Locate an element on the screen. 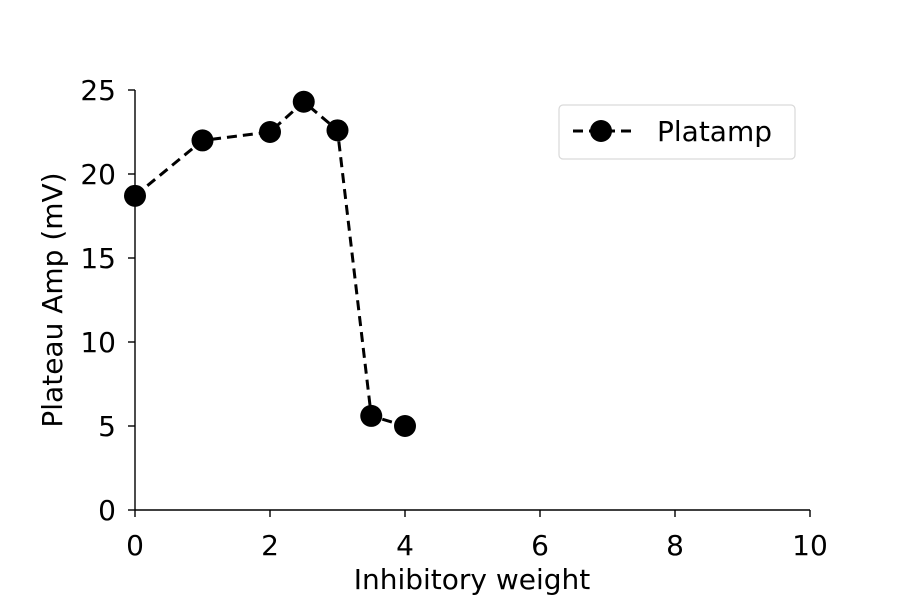 The width and height of the screenshot is (900, 600). legend-label-platamp: Platamp is located at coordinates (714, 131).